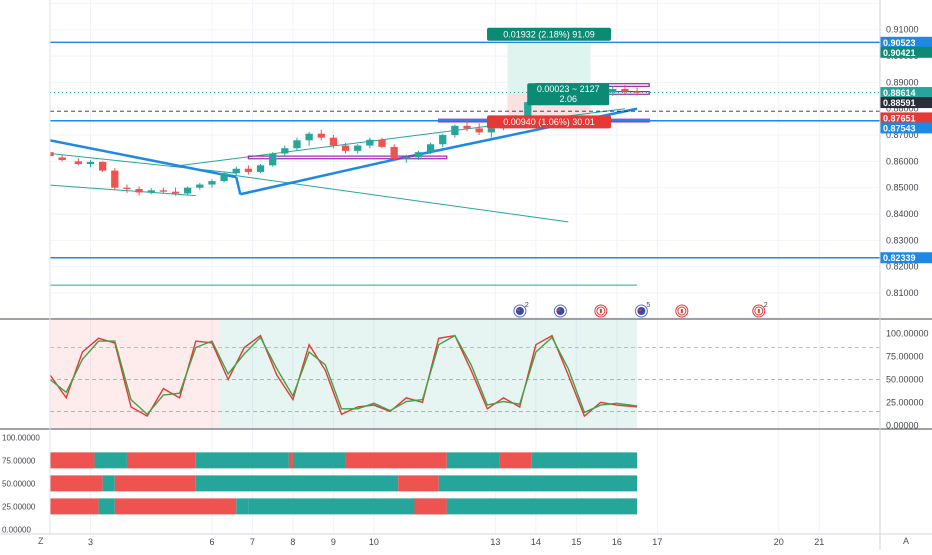 This screenshot has width=932, height=555. I want to click on price-badge-2: 0.88614, so click(906, 93).